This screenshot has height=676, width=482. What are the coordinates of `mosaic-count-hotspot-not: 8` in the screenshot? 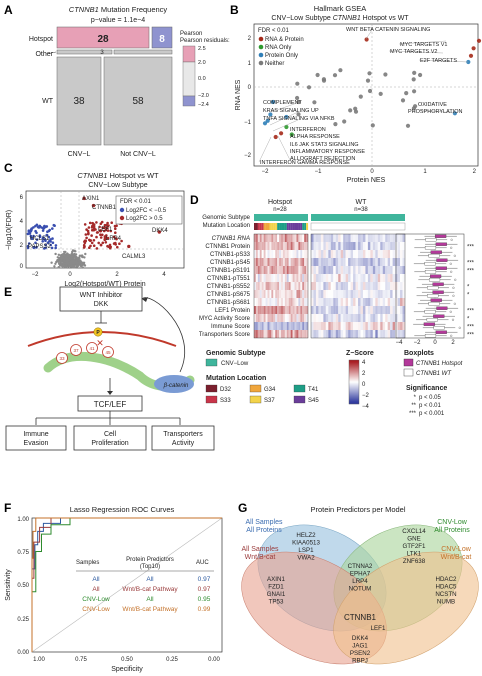 It's located at (162, 39).